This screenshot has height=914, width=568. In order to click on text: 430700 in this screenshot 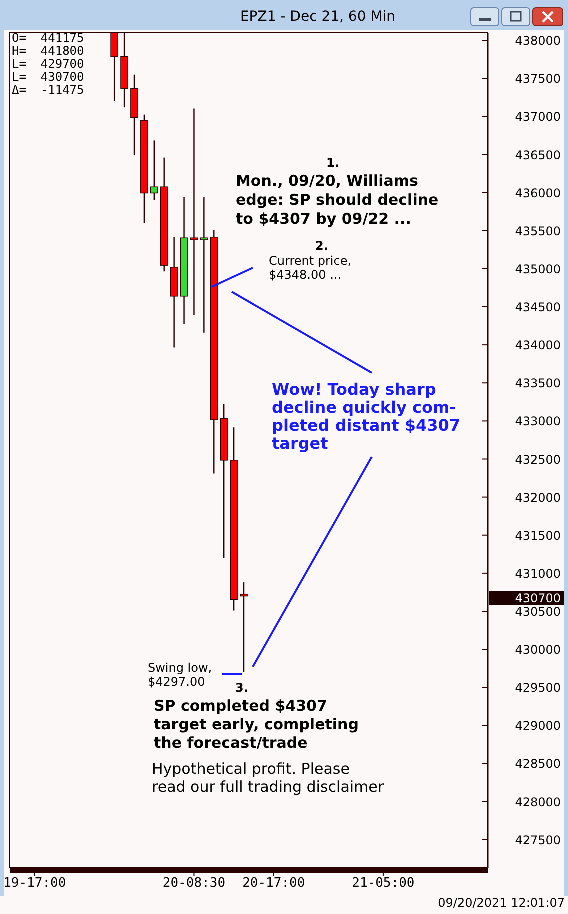, I will do `click(538, 599)`.